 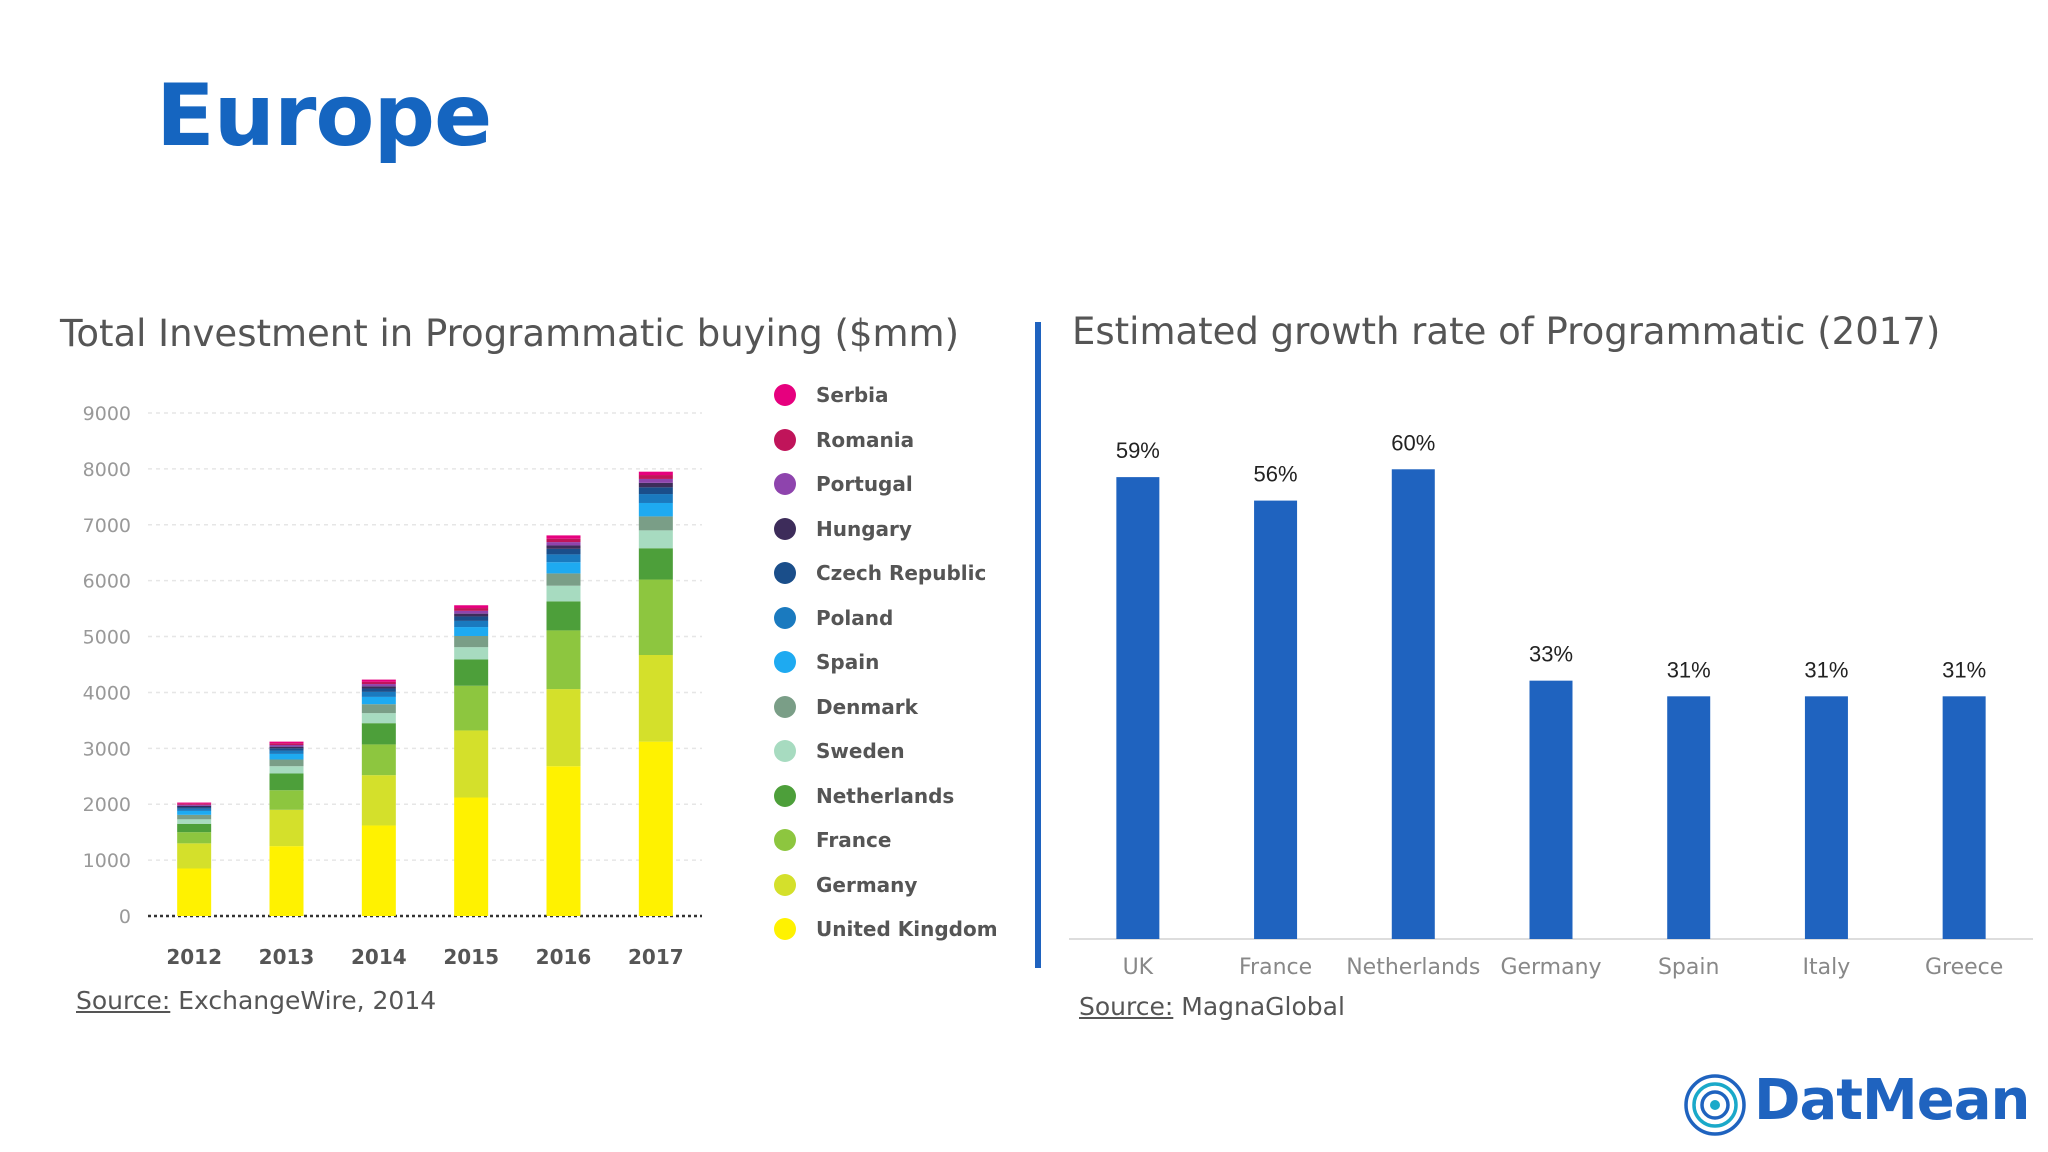 I want to click on y-tick-label: 4000, so click(x=107, y=693).